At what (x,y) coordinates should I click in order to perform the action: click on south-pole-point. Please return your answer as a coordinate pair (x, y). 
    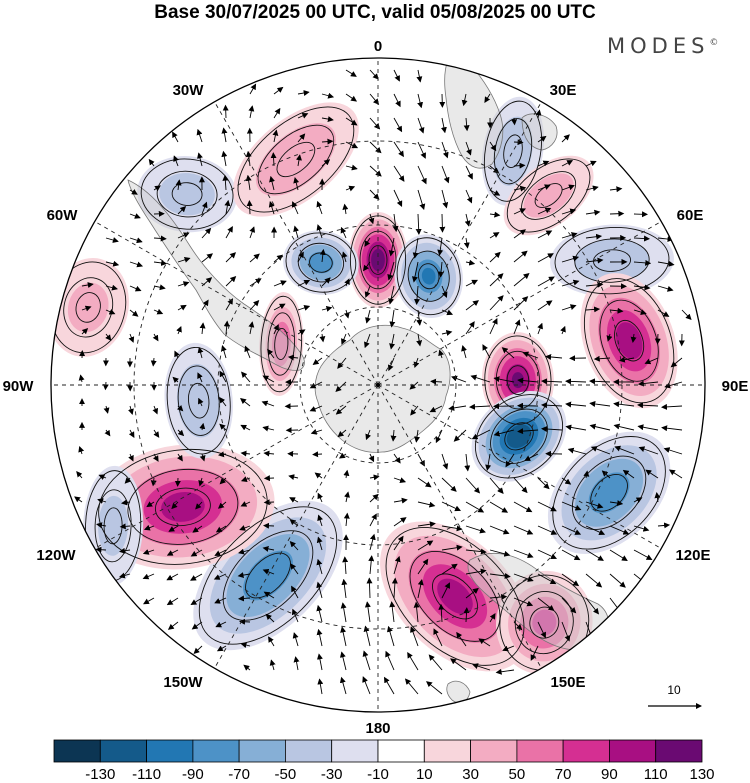
    Looking at the image, I should click on (378, 385).